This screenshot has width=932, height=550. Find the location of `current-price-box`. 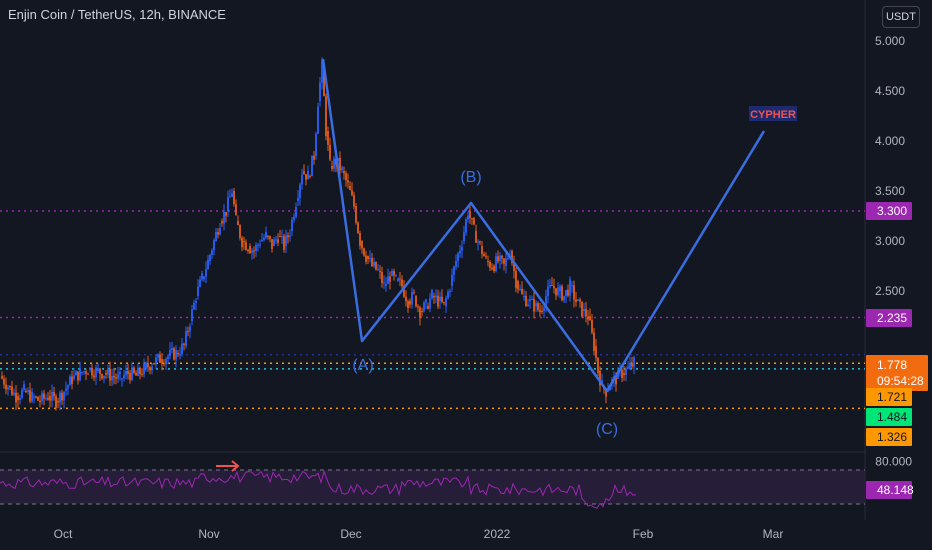

current-price-box is located at coordinates (897, 373).